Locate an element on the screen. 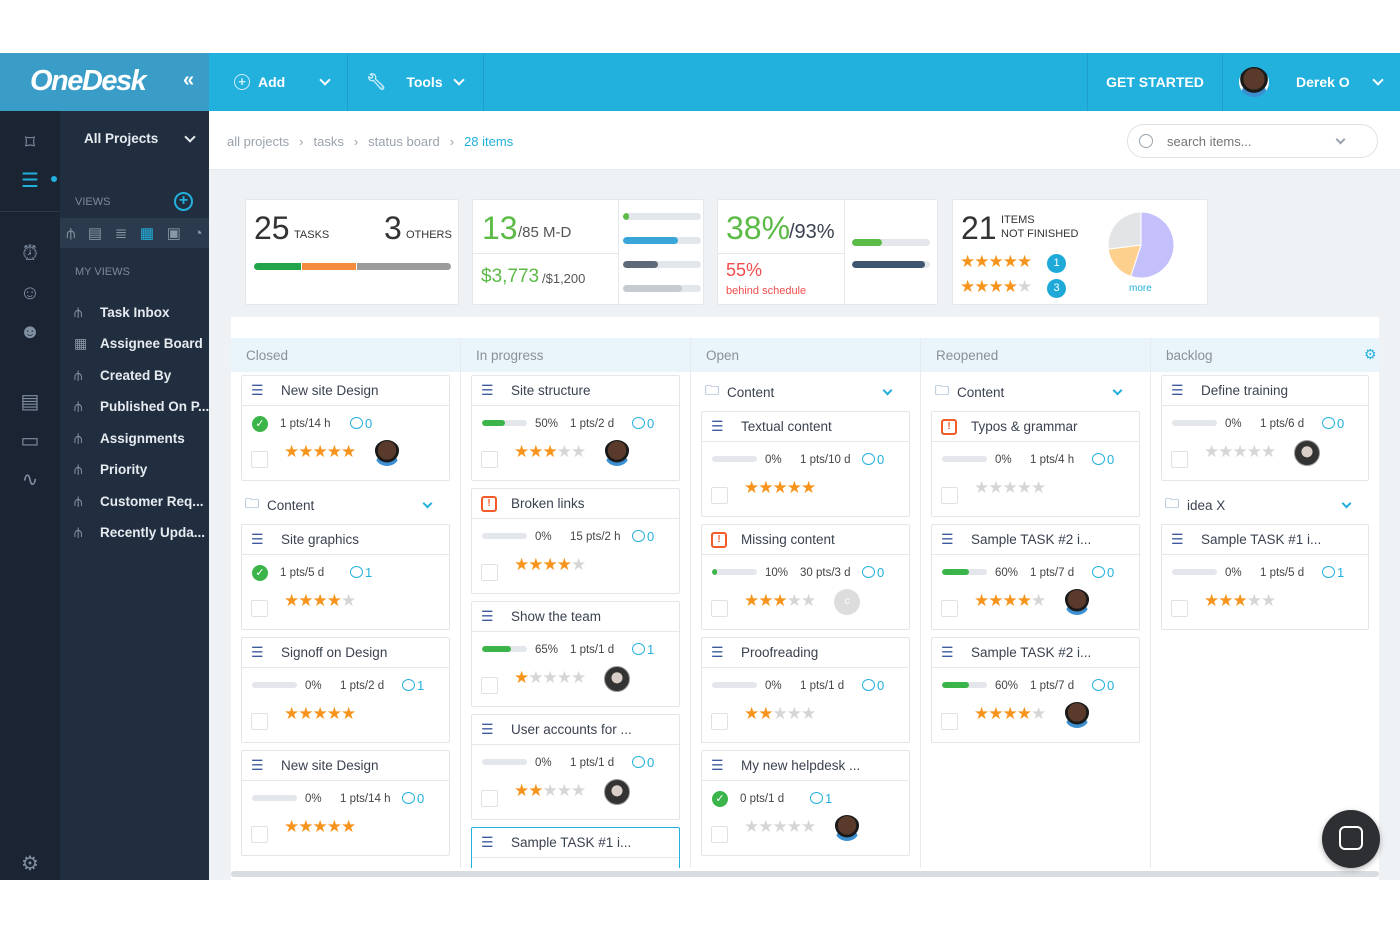 The width and height of the screenshot is (1400, 934). sidebar-item: ⫛ Assignments is located at coordinates (129, 438).